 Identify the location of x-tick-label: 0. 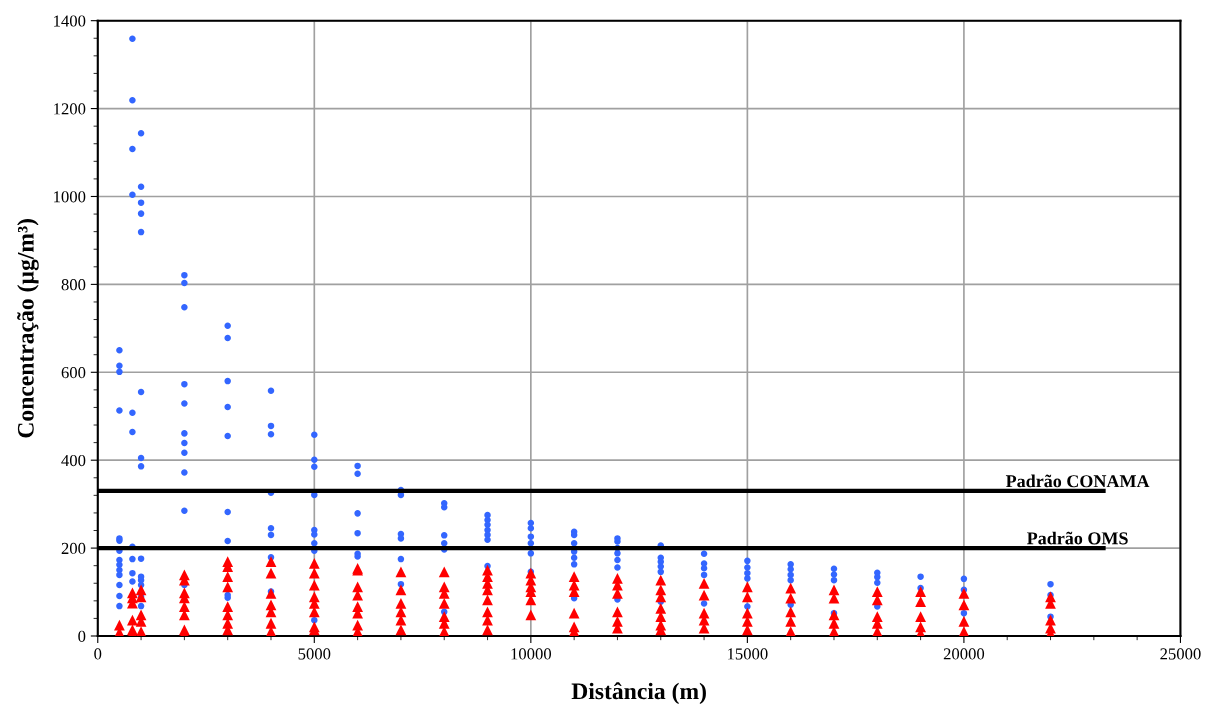
(98, 654).